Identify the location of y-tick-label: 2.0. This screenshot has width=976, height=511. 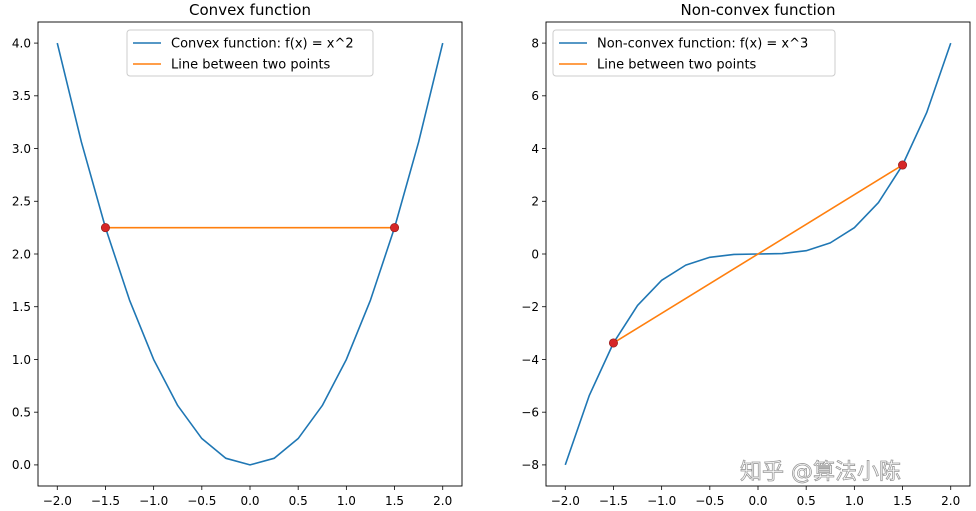
(21, 254).